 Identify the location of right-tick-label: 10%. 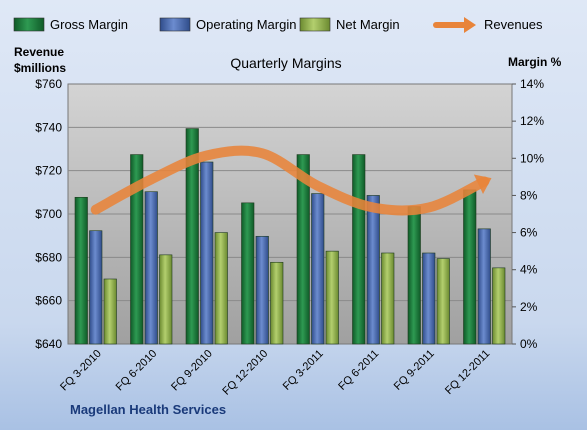
(532, 158).